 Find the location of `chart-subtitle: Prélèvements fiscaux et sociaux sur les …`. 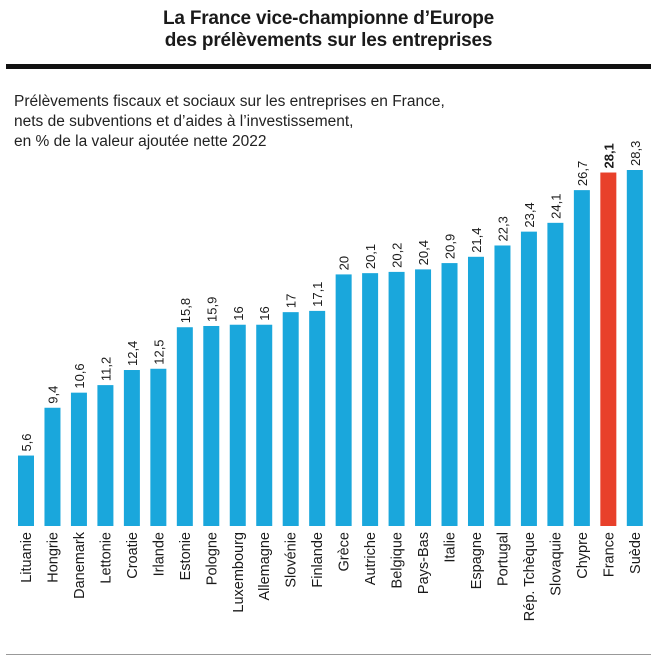

chart-subtitle: Prélèvements fiscaux et sociaux sur les … is located at coordinates (324, 122).